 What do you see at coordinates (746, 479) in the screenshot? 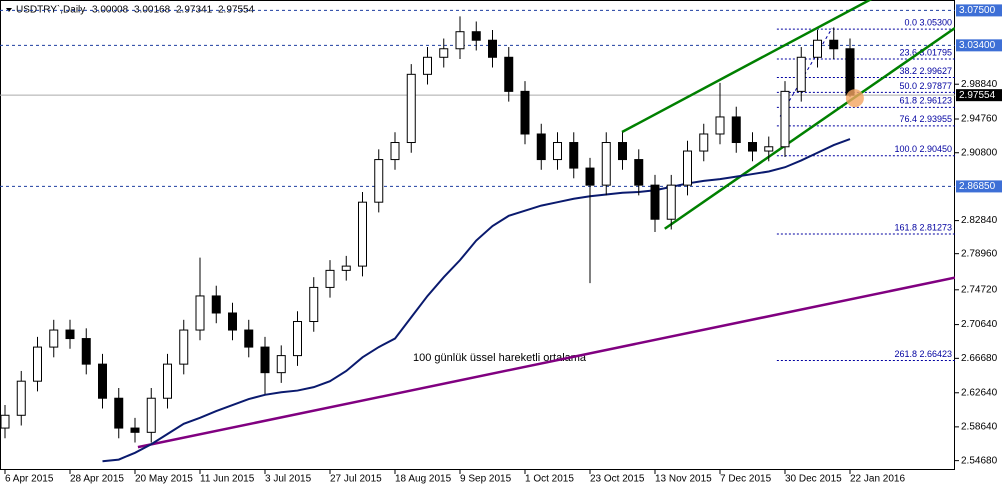
I see `x-tick-label: 7 Dec 2015` at bounding box center [746, 479].